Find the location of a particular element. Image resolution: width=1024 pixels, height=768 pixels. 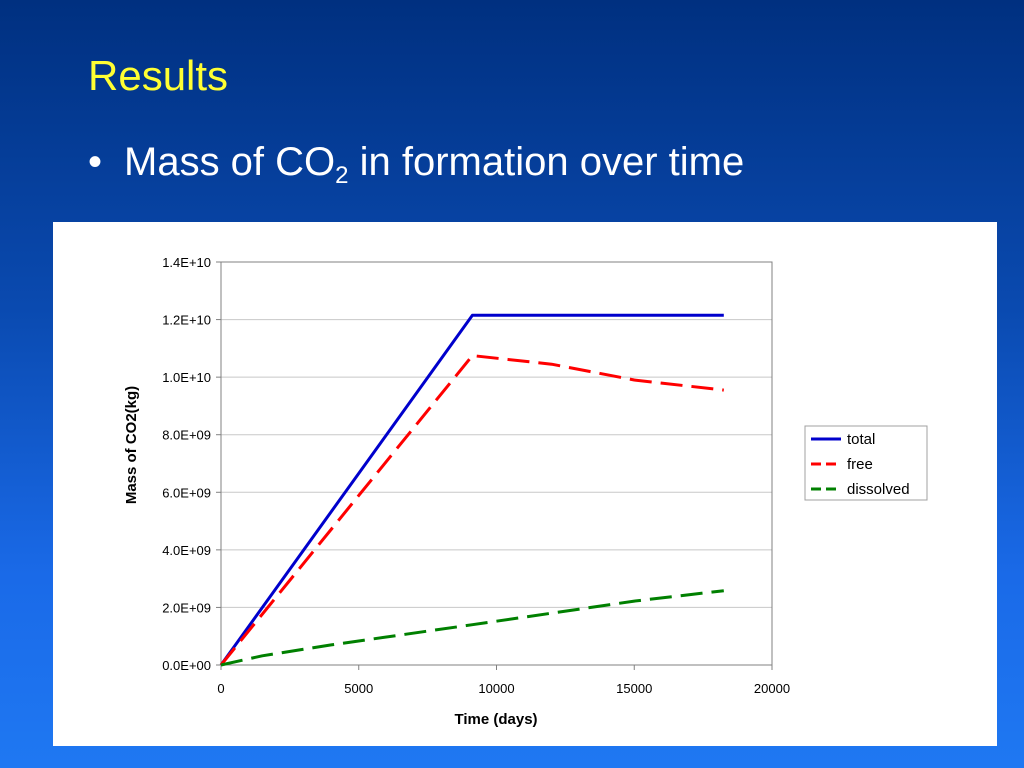

y-axis-label: Mass of CO2(kg) is located at coordinates (131, 445).